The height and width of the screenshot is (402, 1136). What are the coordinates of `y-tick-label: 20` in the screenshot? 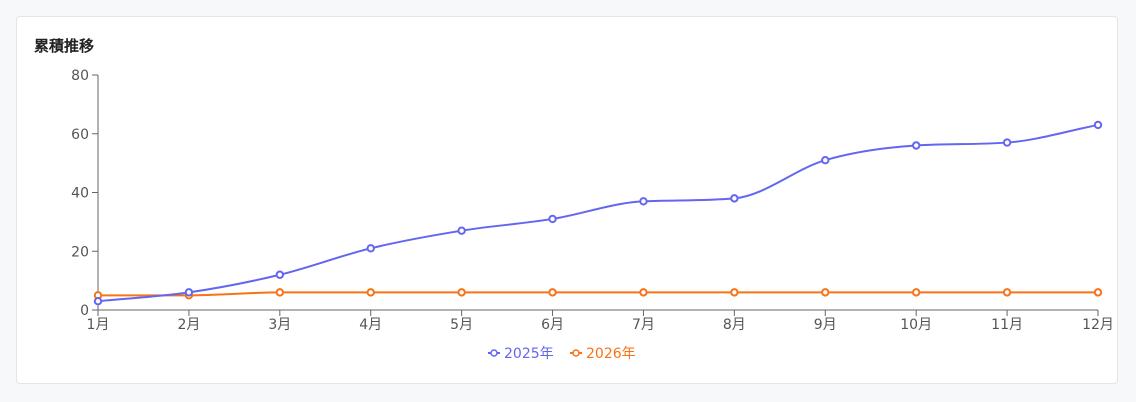 It's located at (80, 252).